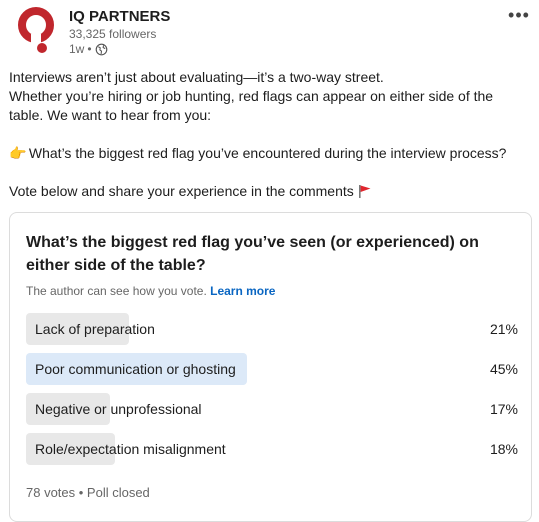 This screenshot has width=539, height=522. Describe the element at coordinates (77, 49) in the screenshot. I see `post-time: 1w` at that location.